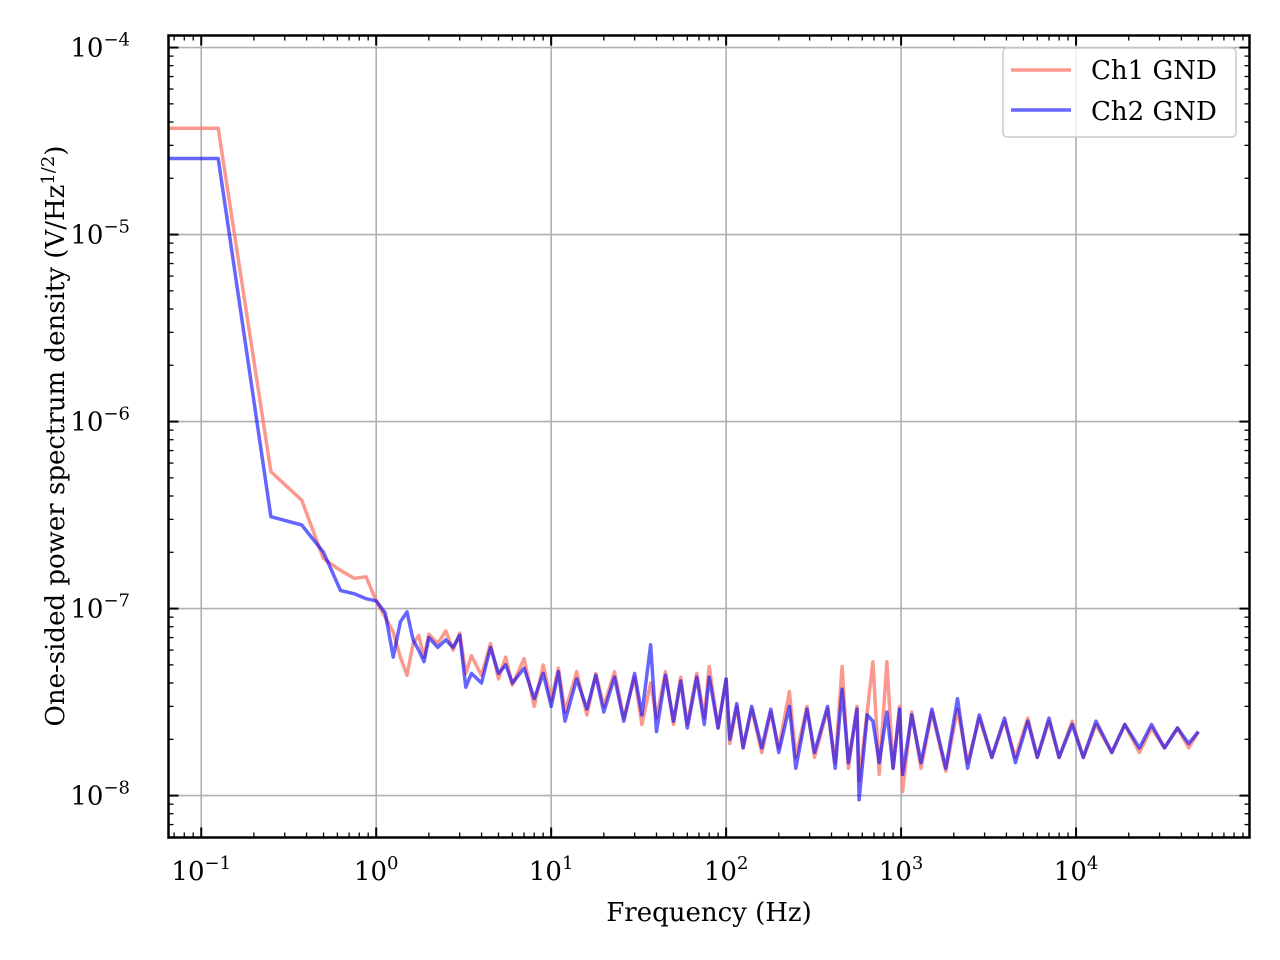  What do you see at coordinates (100, 421) in the screenshot?
I see `y-tick-label: 10⁻⁶` at bounding box center [100, 421].